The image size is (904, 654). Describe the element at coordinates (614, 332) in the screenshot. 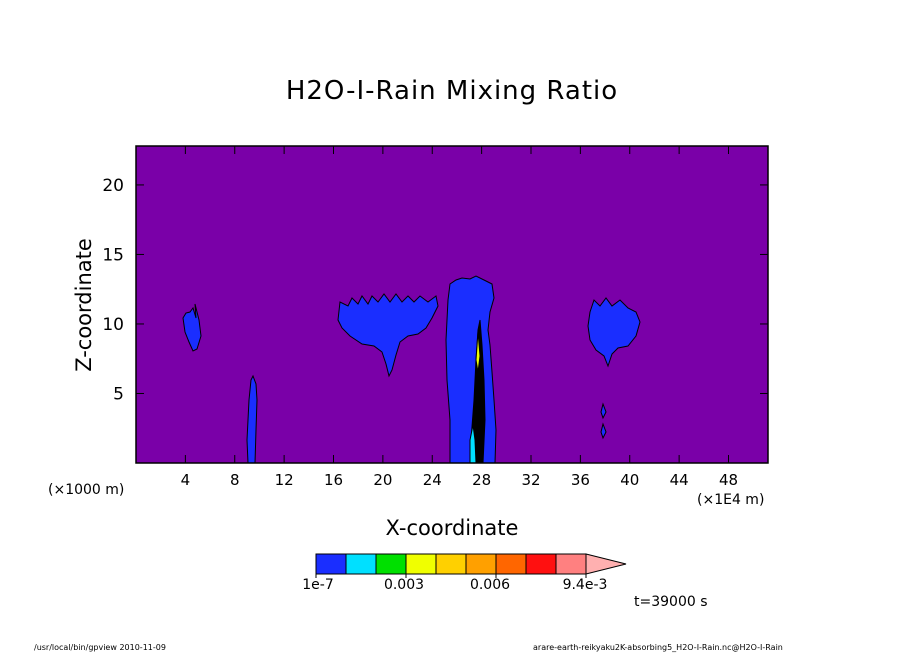

I see `precip-cell-x39` at that location.